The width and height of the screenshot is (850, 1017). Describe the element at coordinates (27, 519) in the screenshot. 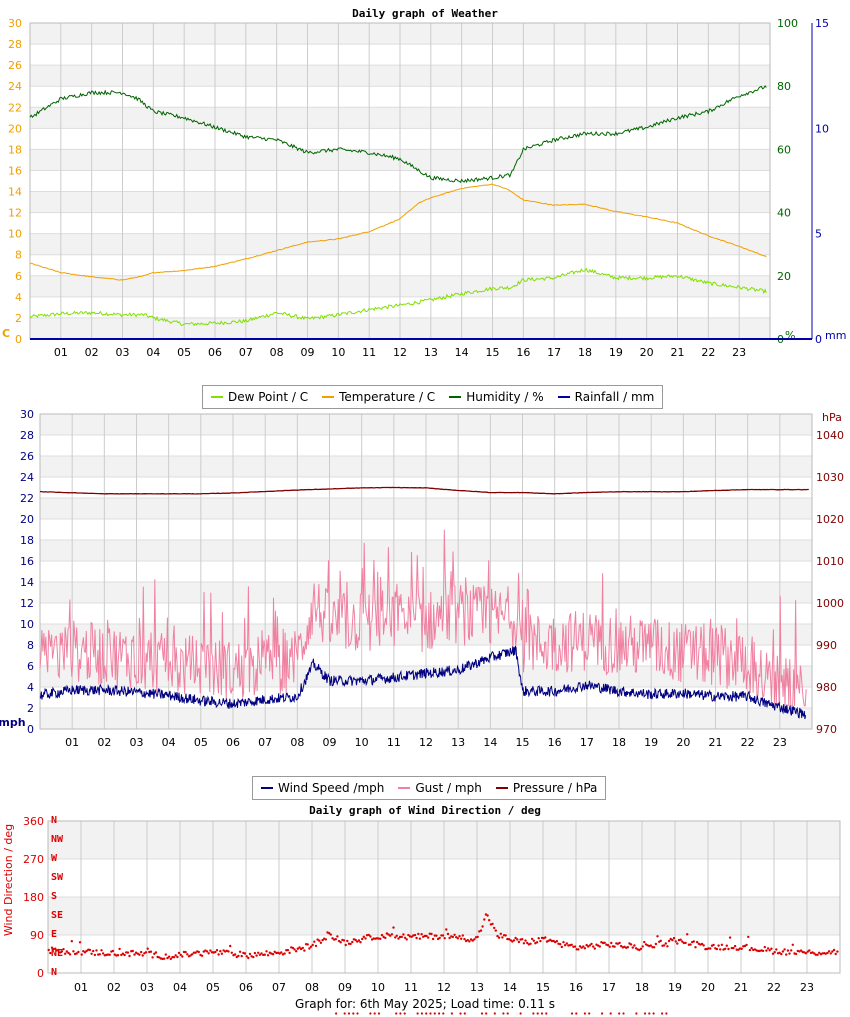

I see `wind-y-left-tick: 20` at that location.